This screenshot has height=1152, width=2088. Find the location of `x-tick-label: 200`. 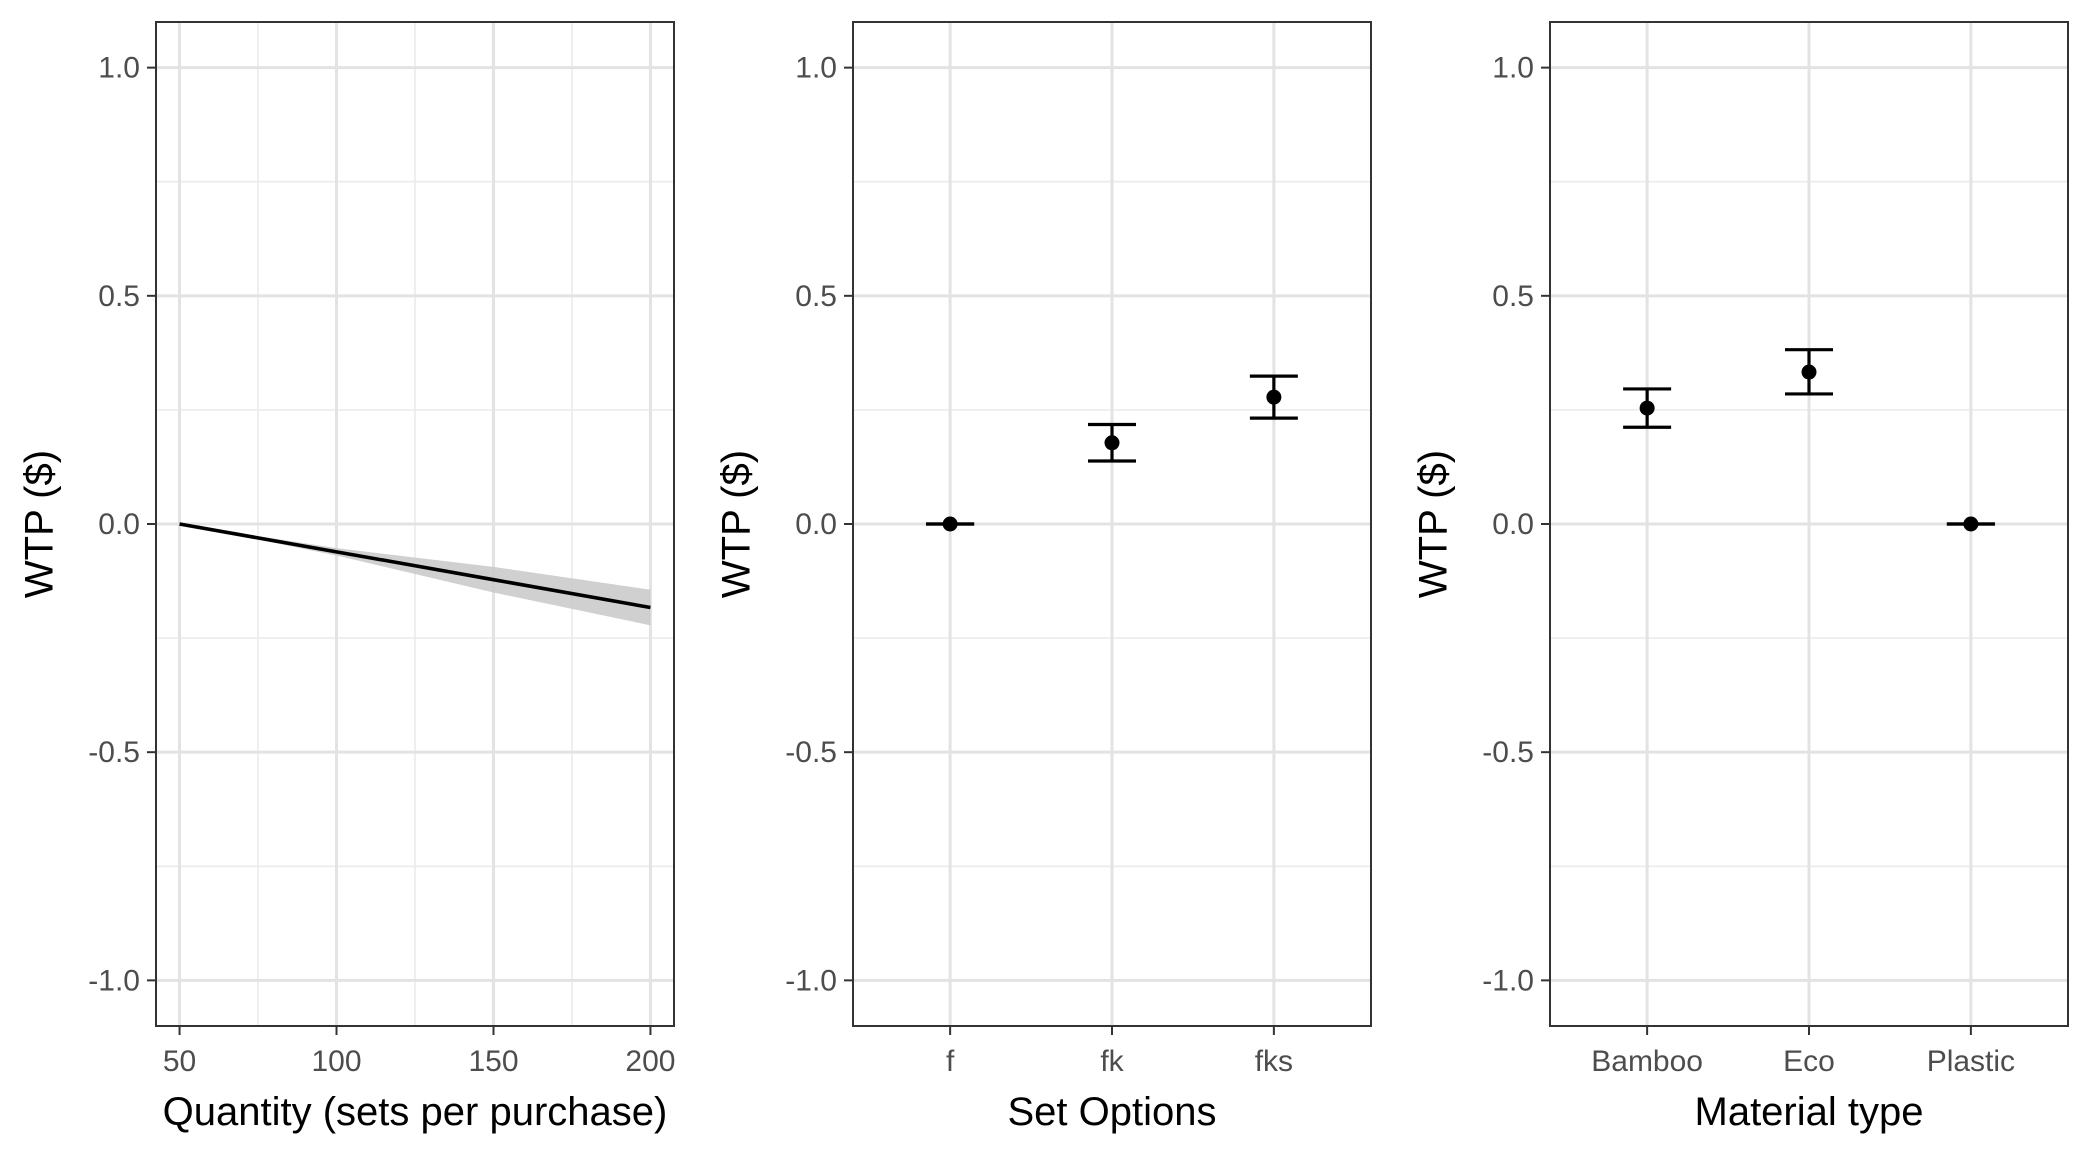

x-tick-label: 200 is located at coordinates (650, 1061).